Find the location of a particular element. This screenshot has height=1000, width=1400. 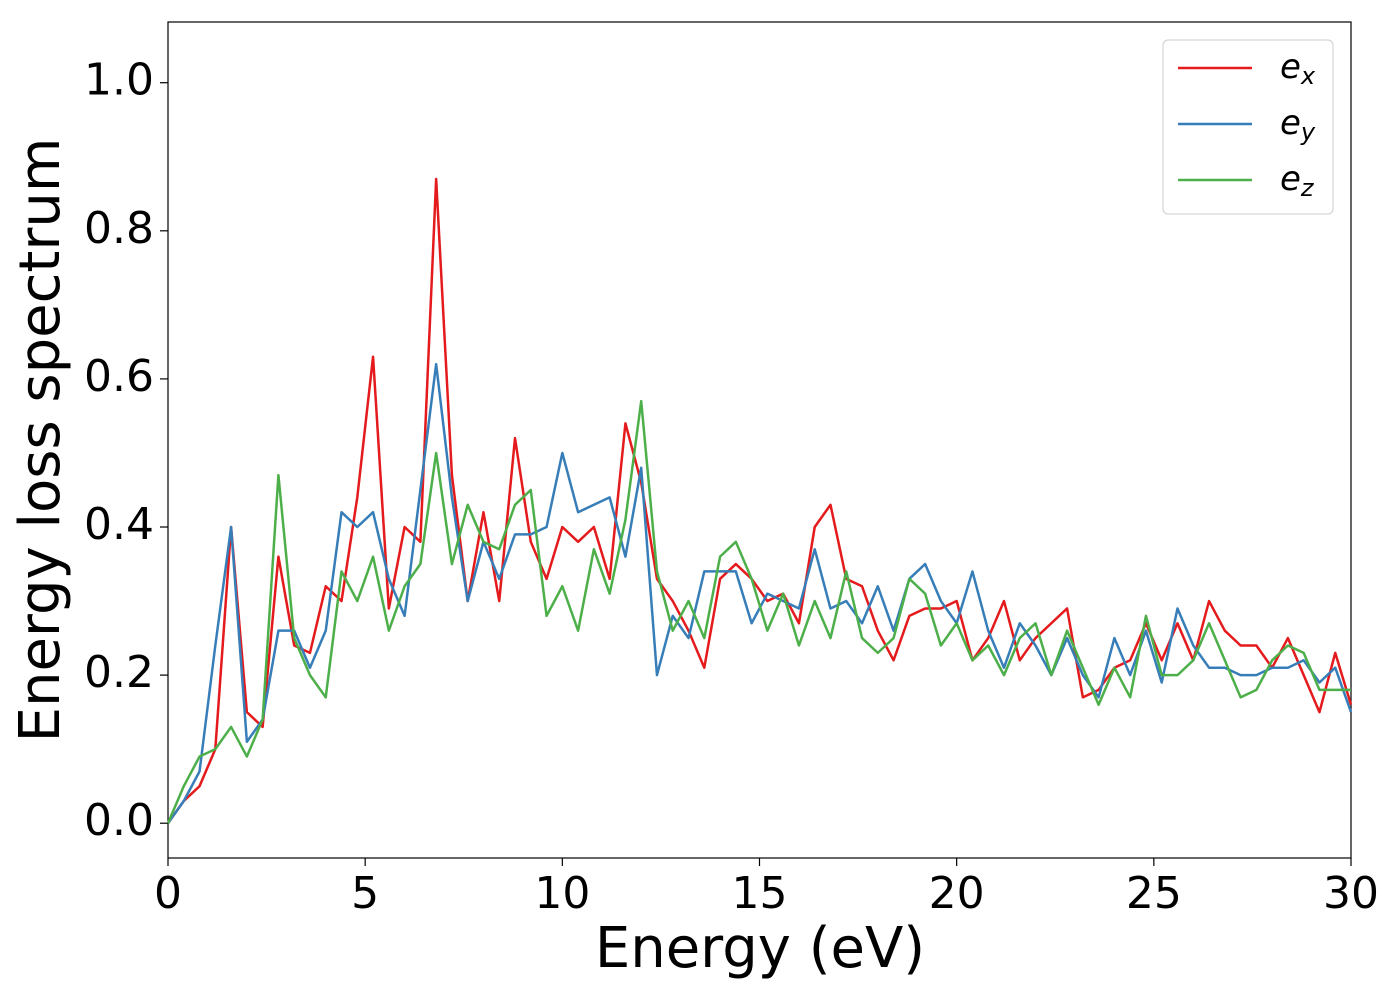

x-tick-label: 5 is located at coordinates (365, 893).